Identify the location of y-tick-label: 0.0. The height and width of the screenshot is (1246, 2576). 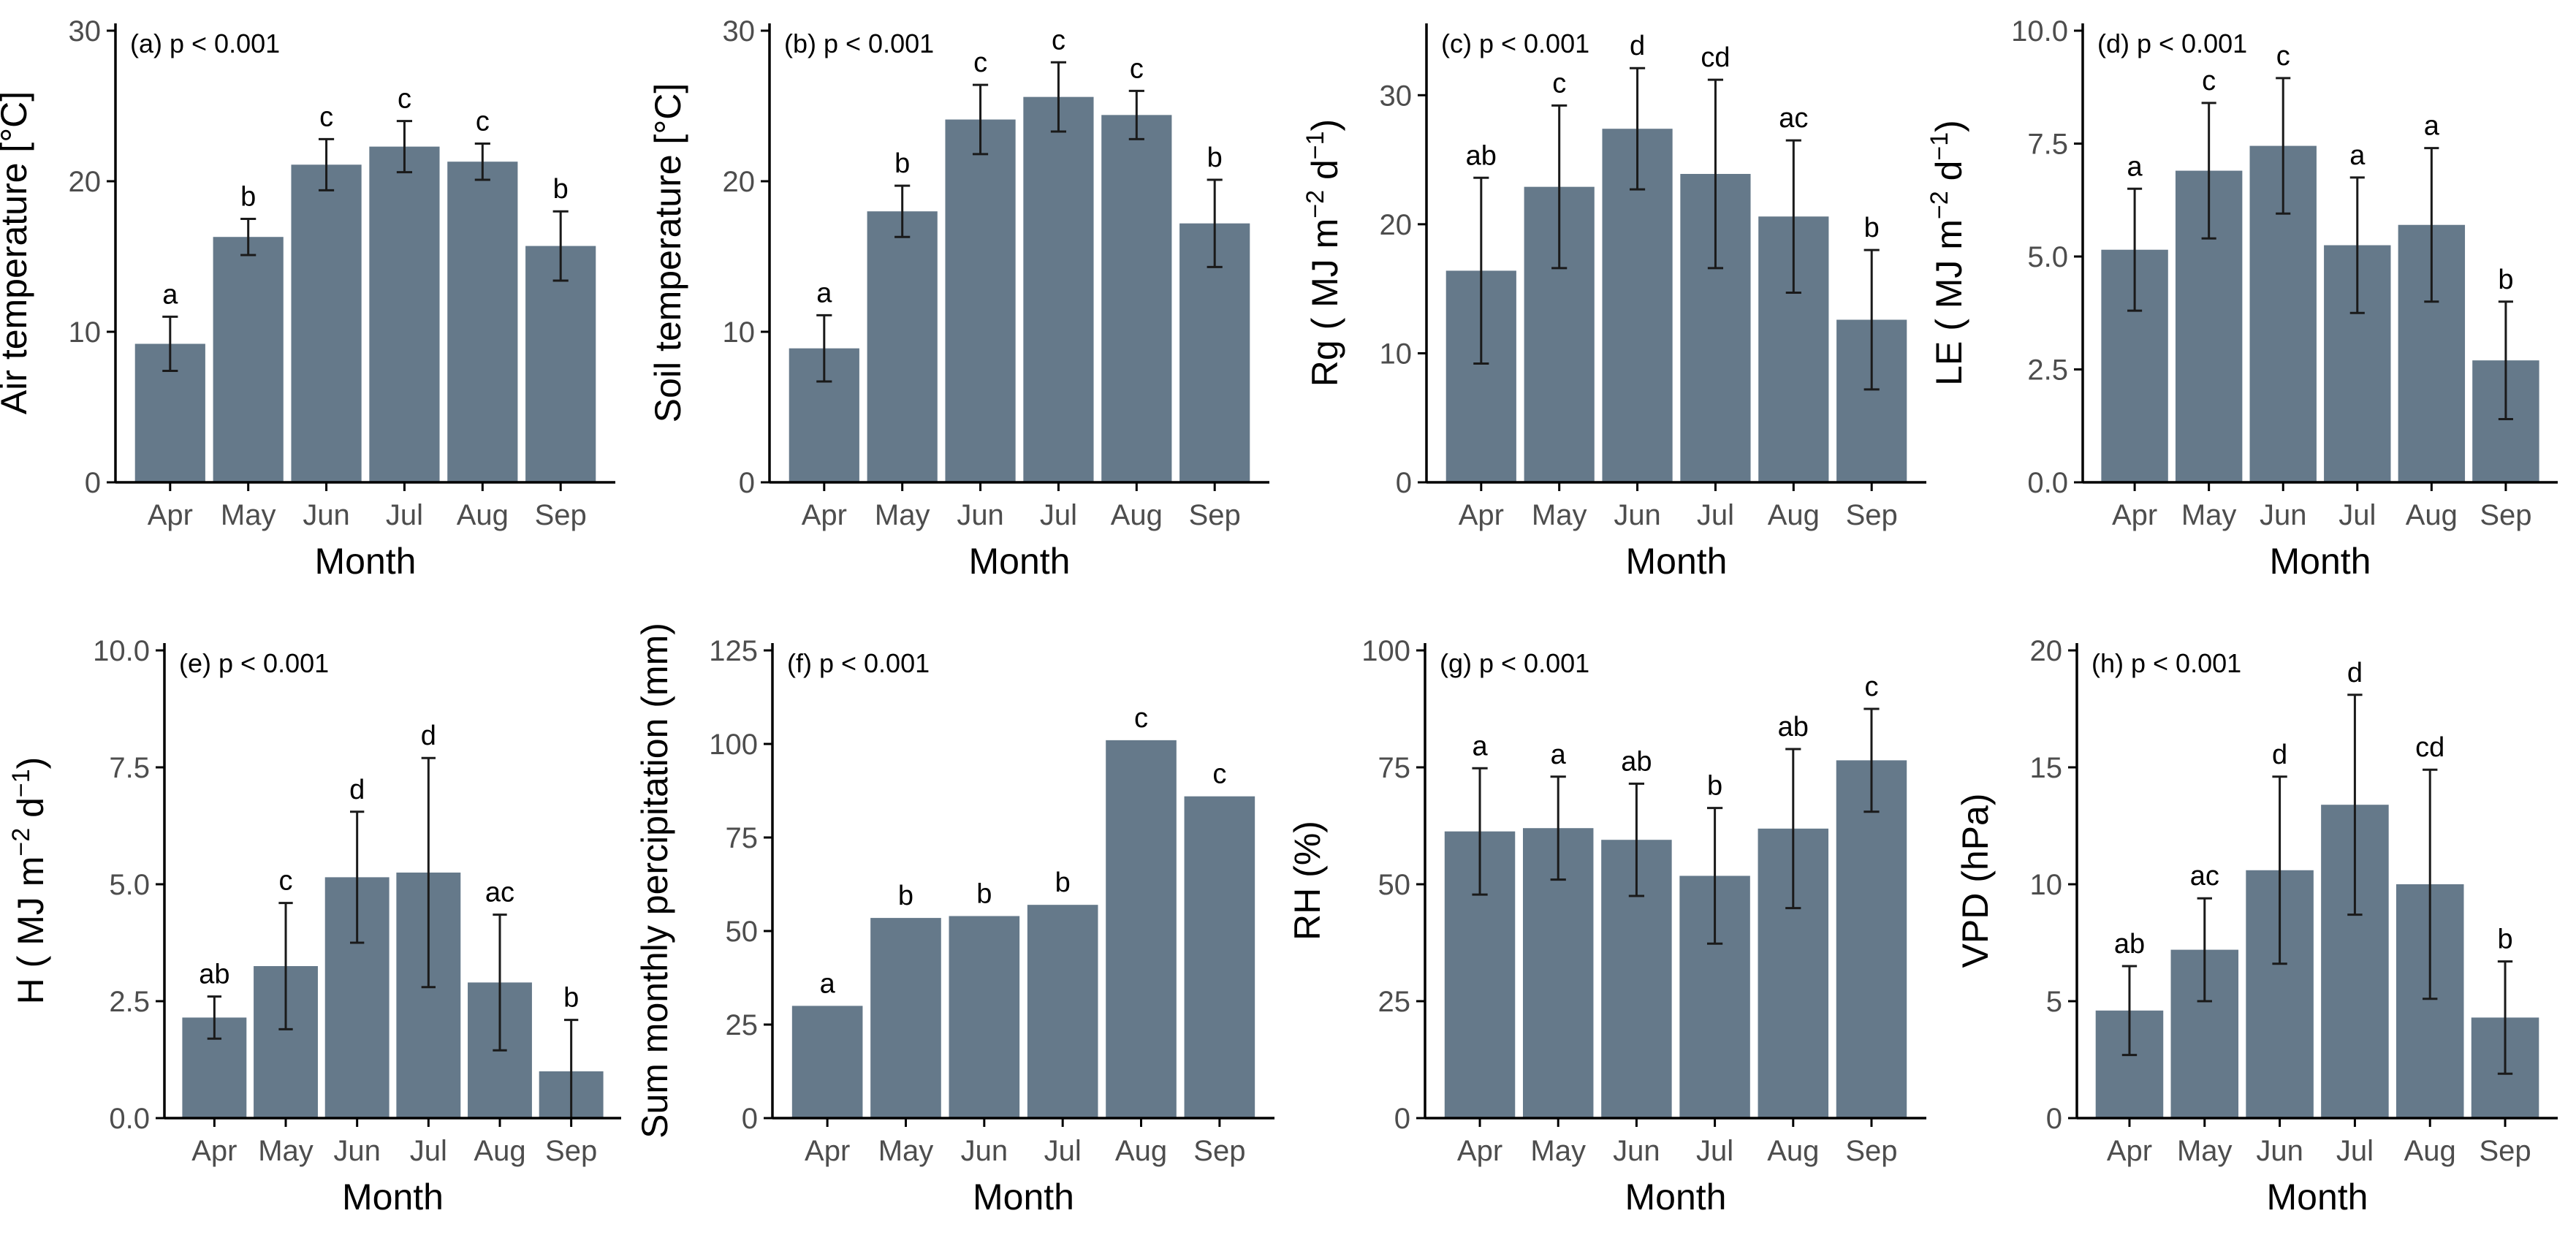
(2048, 483).